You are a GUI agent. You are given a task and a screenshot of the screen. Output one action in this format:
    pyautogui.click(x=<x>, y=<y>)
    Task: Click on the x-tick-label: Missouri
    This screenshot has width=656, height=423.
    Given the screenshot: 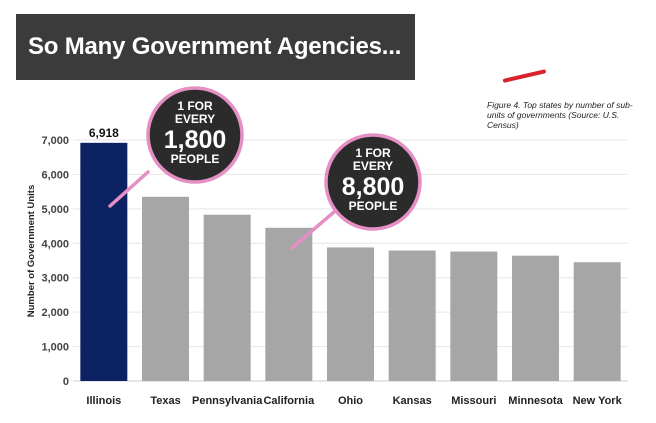 What is the action you would take?
    pyautogui.click(x=473, y=401)
    